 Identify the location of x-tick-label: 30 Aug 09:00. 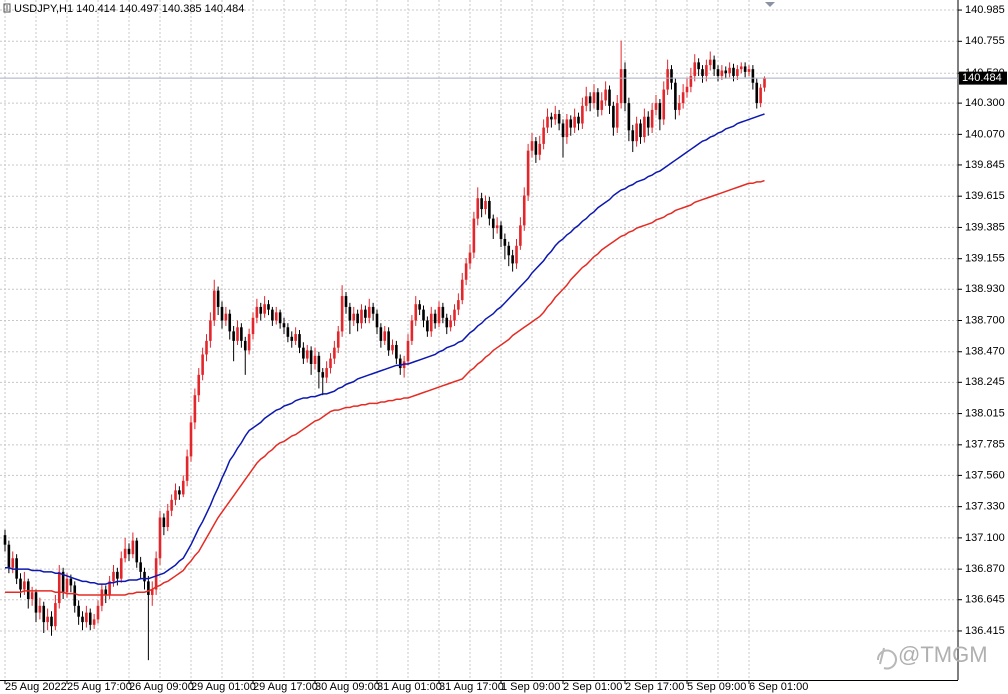
(347, 687).